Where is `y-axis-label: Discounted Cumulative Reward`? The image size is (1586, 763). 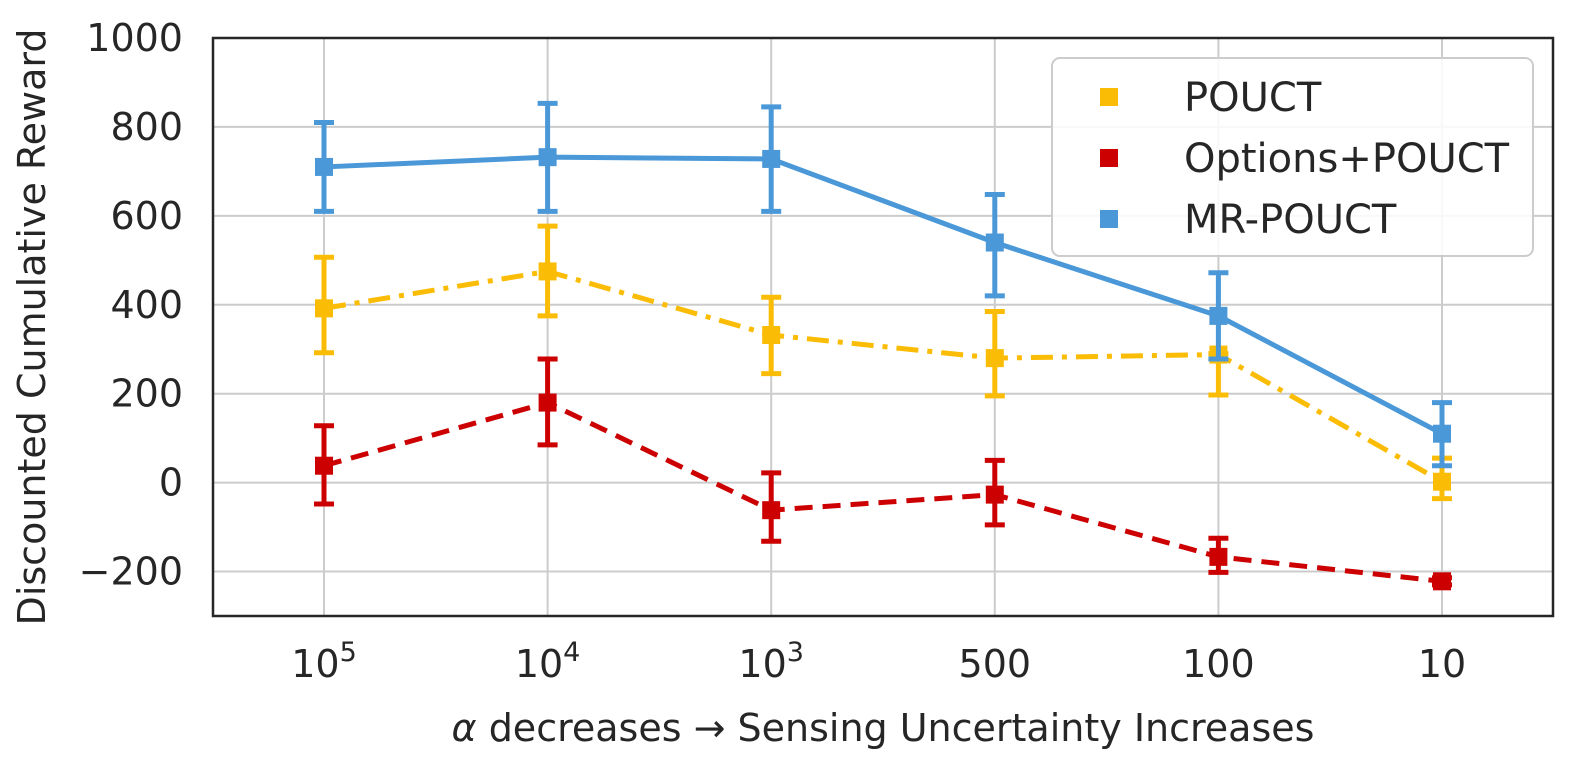
y-axis-label: Discounted Cumulative Reward is located at coordinates (32, 327).